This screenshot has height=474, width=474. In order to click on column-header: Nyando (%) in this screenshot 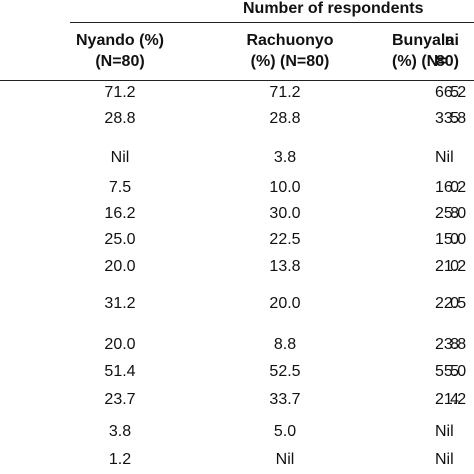, I will do `click(120, 40)`.